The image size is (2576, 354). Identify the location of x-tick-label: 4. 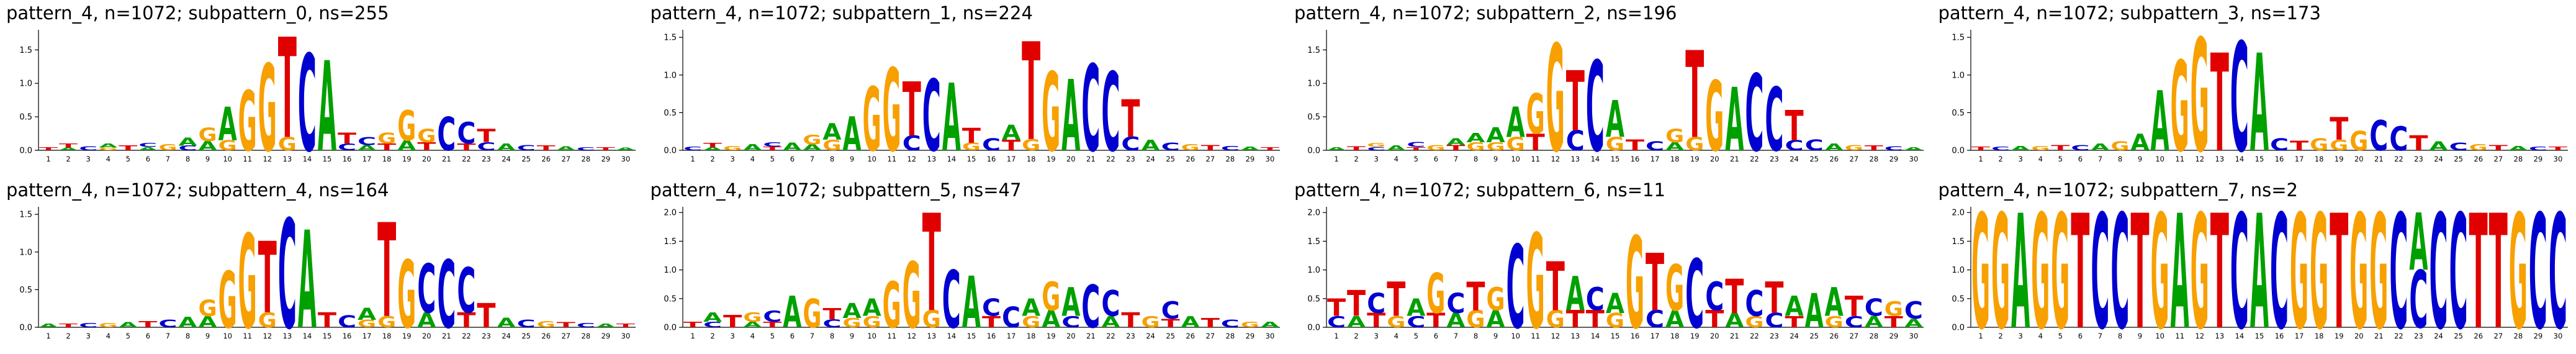
(108, 336).